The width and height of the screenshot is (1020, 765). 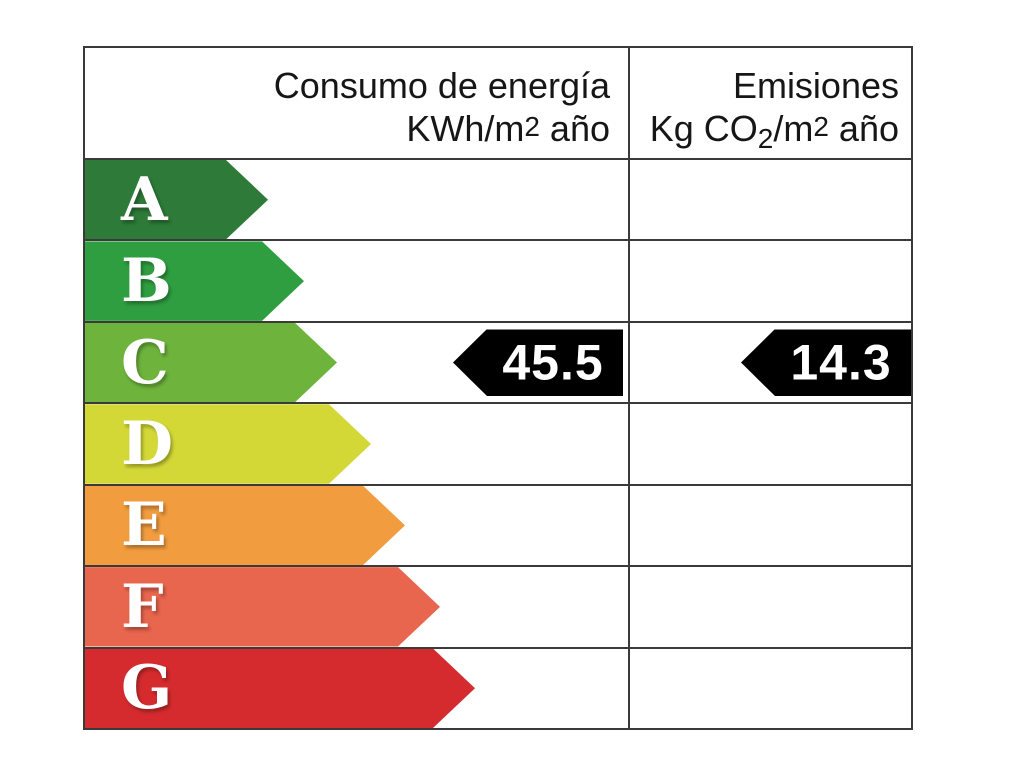 What do you see at coordinates (498, 201) in the screenshot?
I see `rating-row-a: A` at bounding box center [498, 201].